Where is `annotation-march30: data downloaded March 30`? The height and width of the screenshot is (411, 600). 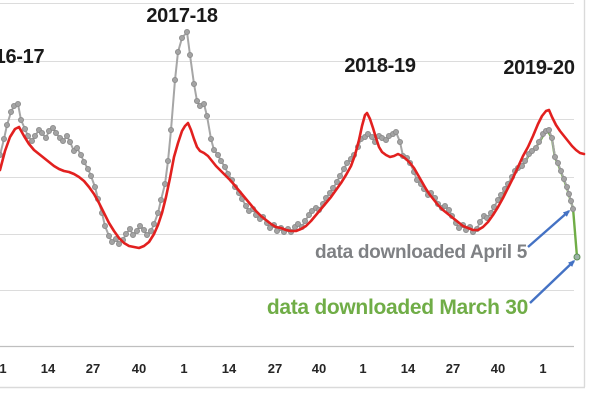
annotation-march30: data downloaded March 30 is located at coordinates (397, 307).